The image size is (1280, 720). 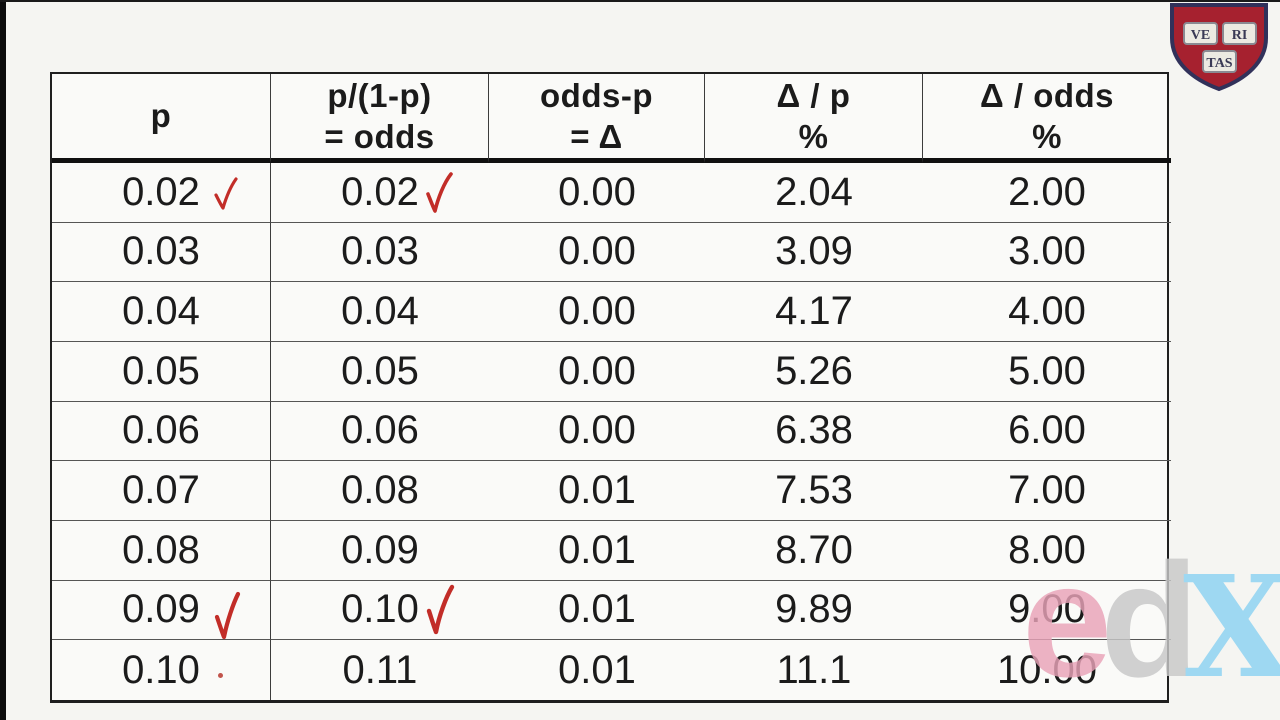 I want to click on cell-value: 0.10, so click(x=161, y=669).